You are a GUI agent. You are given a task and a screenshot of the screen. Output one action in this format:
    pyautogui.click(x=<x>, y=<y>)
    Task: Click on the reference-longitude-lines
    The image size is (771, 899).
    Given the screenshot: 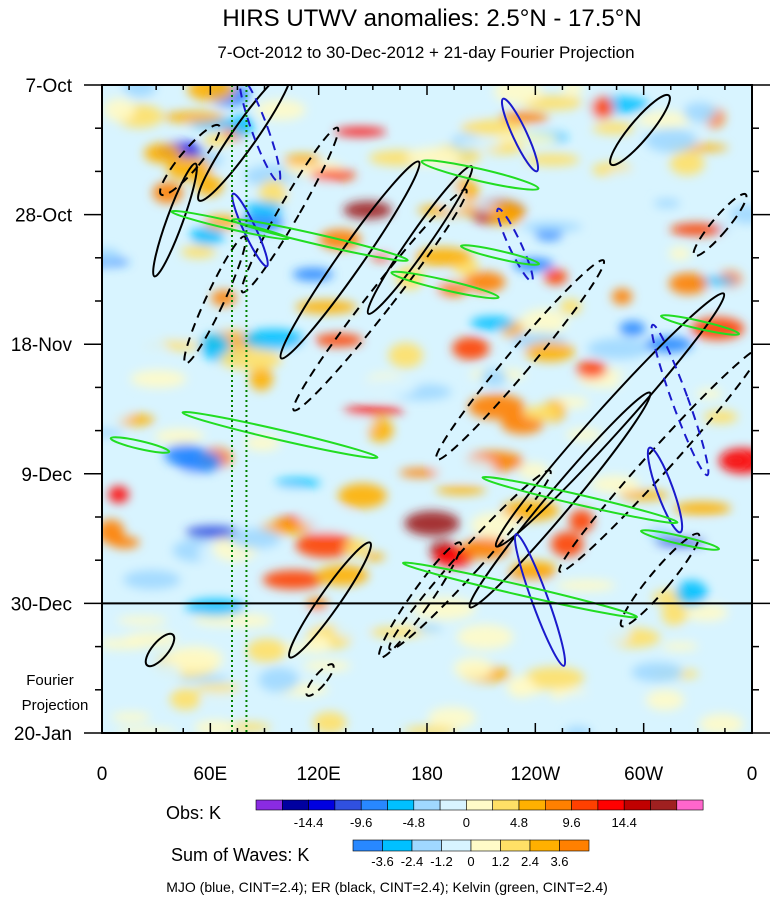 What is the action you would take?
    pyautogui.click(x=239, y=409)
    